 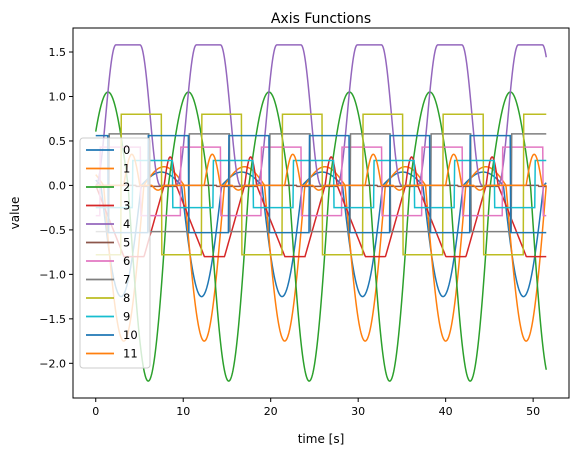 What do you see at coordinates (126, 169) in the screenshot?
I see `legend-label: 1` at bounding box center [126, 169].